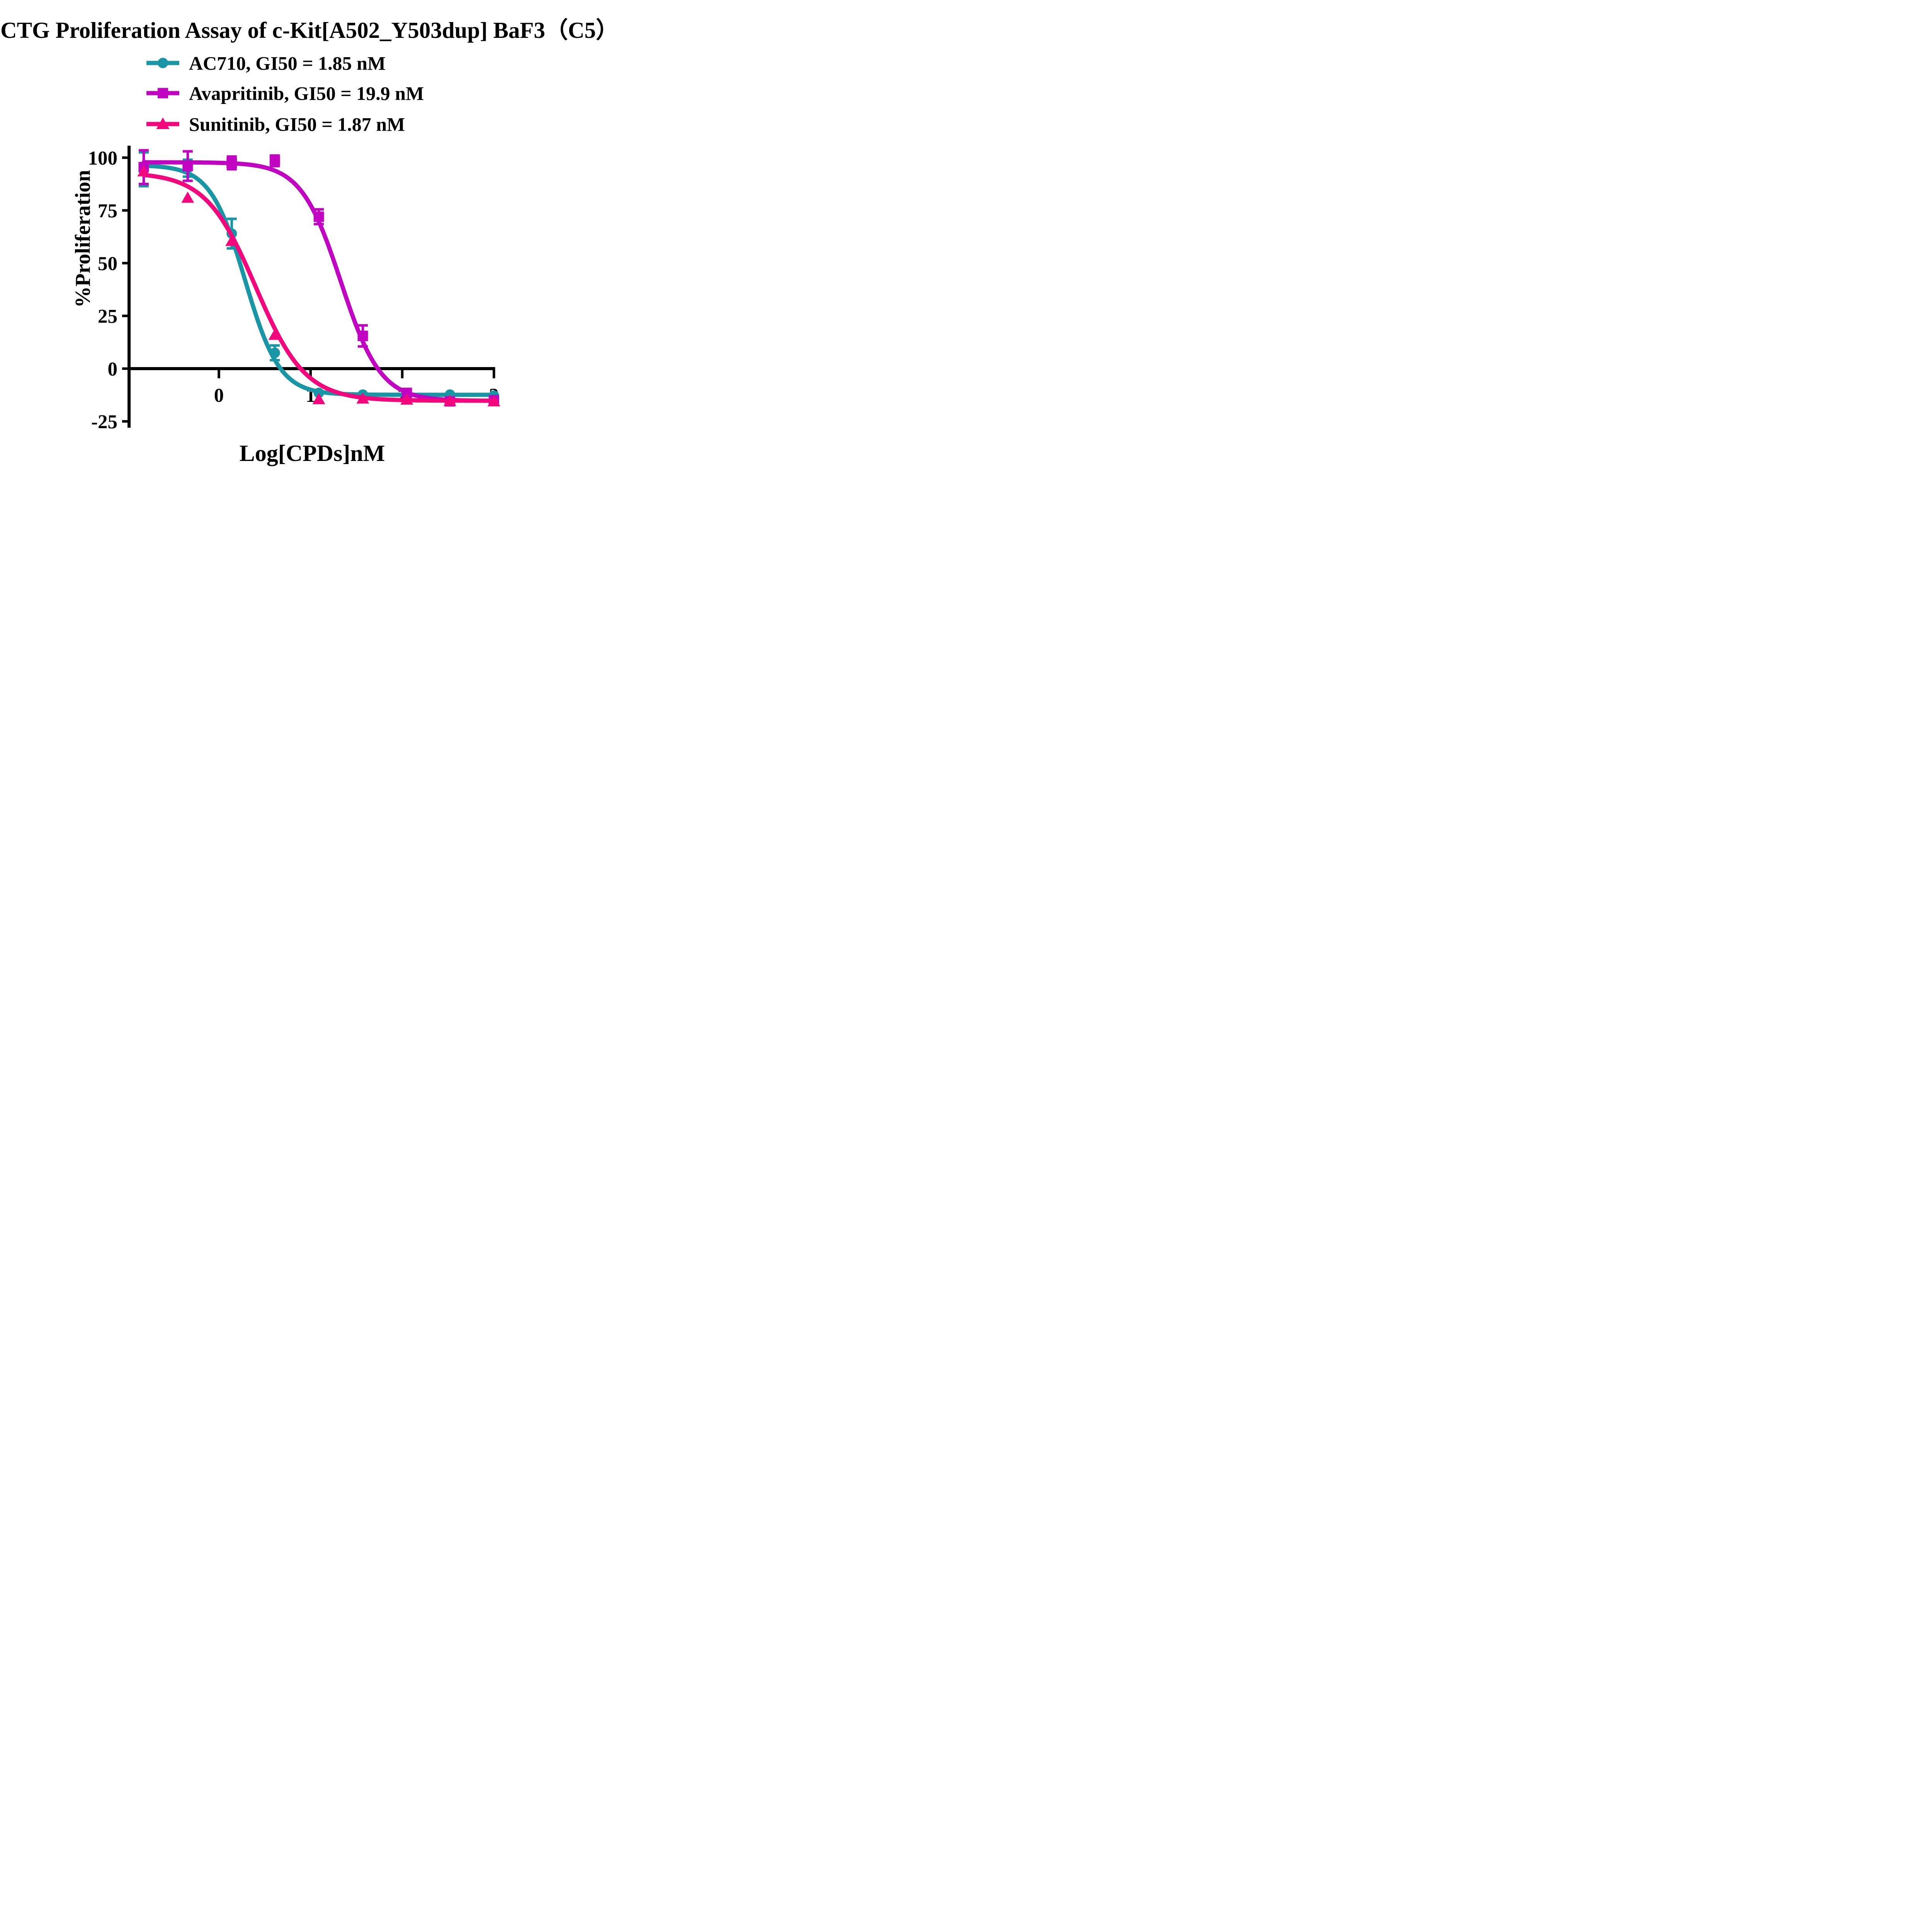 The height and width of the screenshot is (1932, 1932). What do you see at coordinates (163, 123) in the screenshot?
I see `legend-triangle-marker-icon` at bounding box center [163, 123].